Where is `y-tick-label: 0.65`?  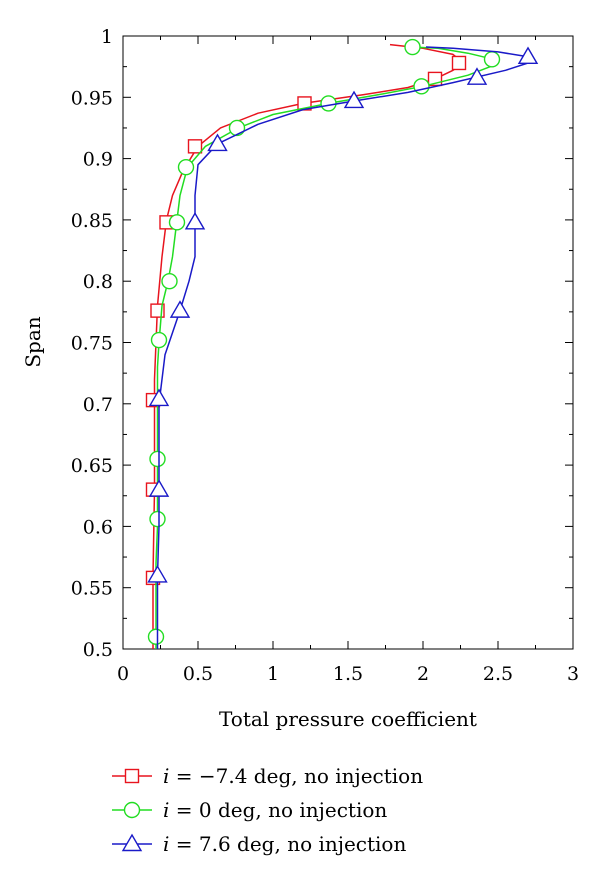 y-tick-label: 0.65 is located at coordinates (92, 466).